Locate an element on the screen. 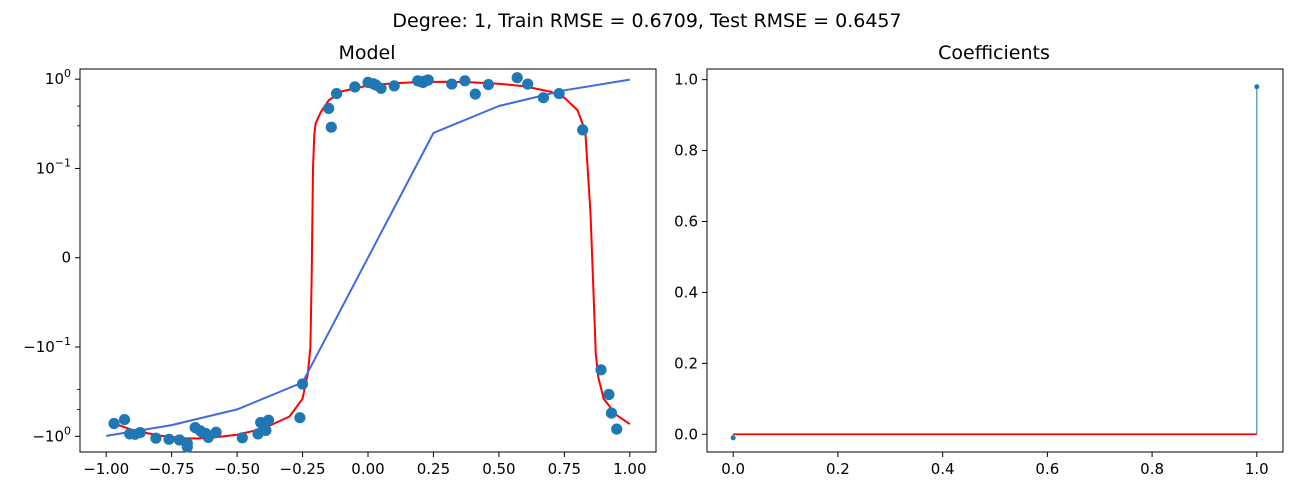 The image size is (1294, 494). model-xtick-label: 1.00 is located at coordinates (629, 469).